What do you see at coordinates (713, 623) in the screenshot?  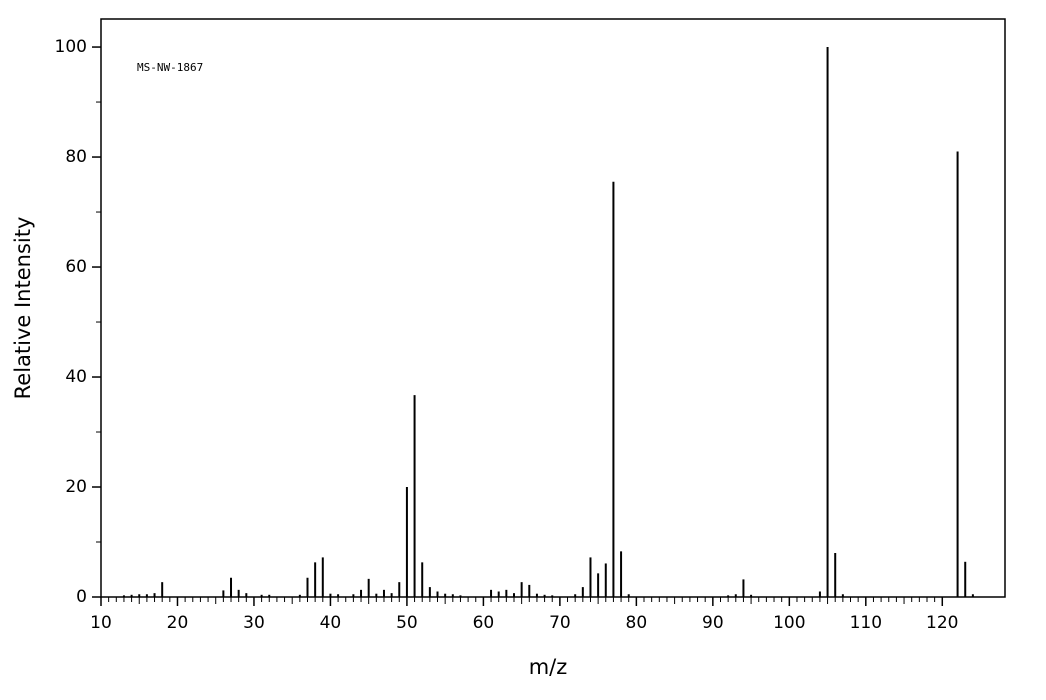 I see `x-tick-label: 90` at bounding box center [713, 623].